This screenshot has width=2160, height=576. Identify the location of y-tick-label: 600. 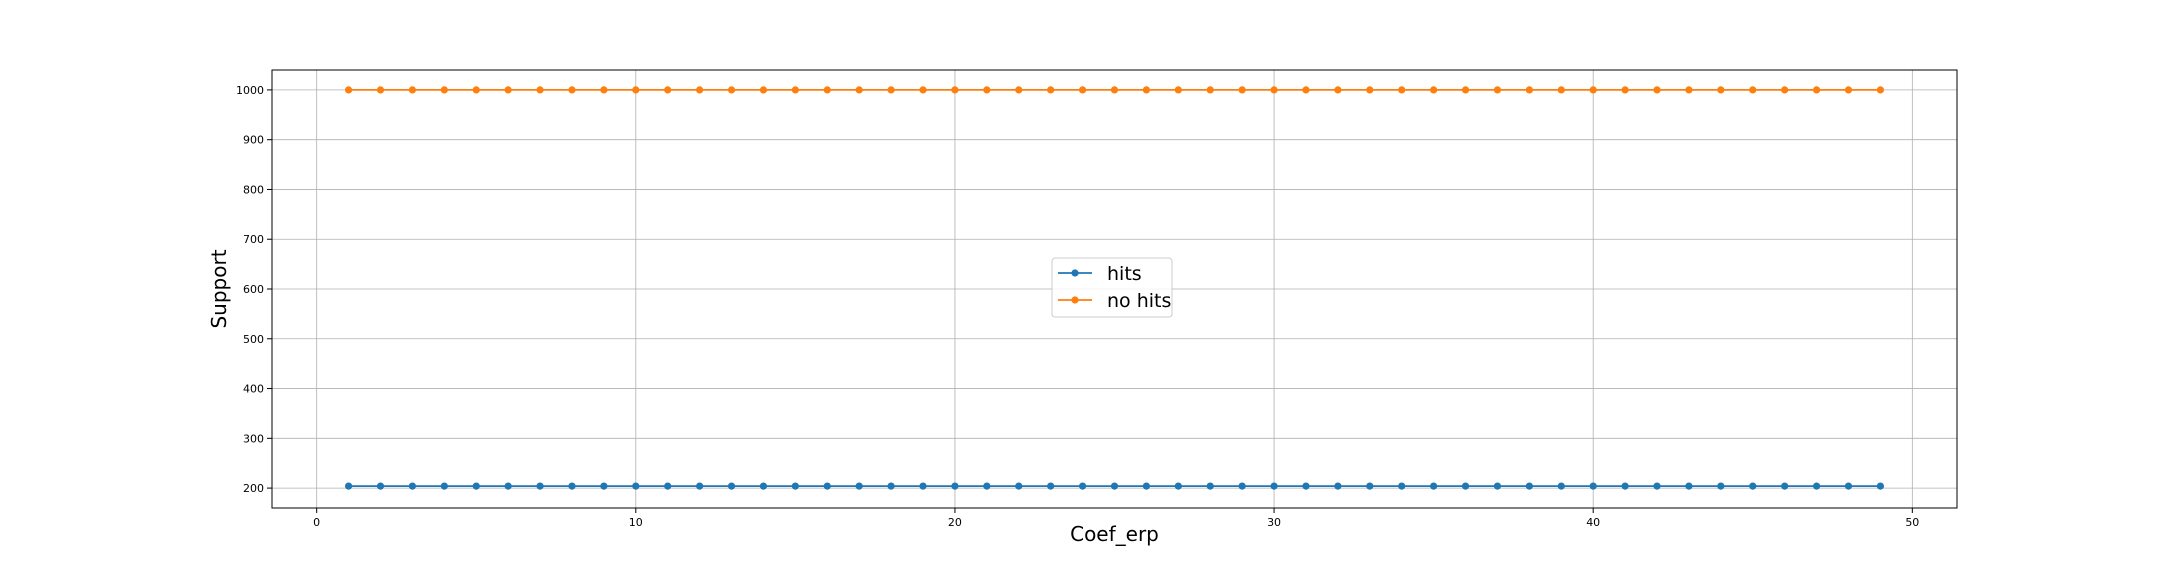
(253, 289).